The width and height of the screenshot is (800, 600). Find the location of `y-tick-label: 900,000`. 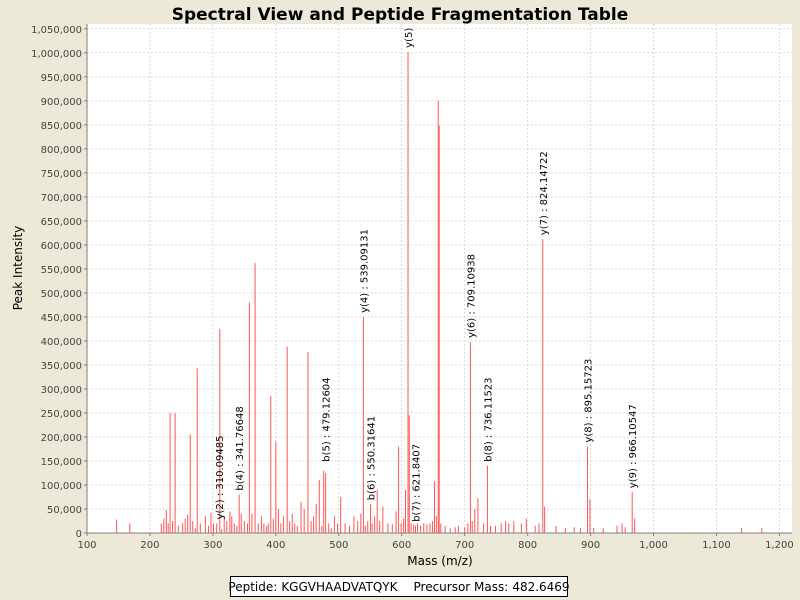

y-tick-label: 900,000 is located at coordinates (61, 102).